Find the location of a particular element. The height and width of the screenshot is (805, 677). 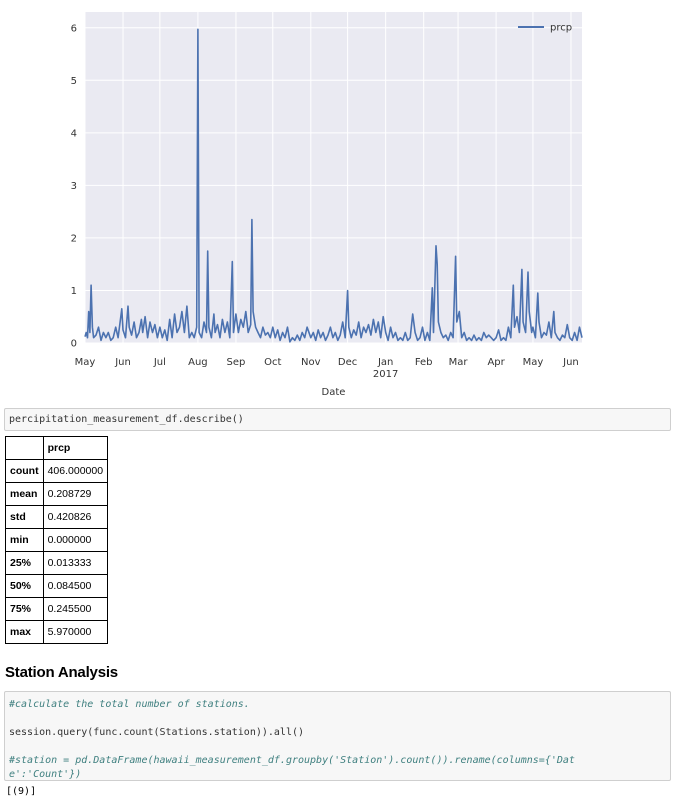

x-axis-label: Date is located at coordinates (334, 392).